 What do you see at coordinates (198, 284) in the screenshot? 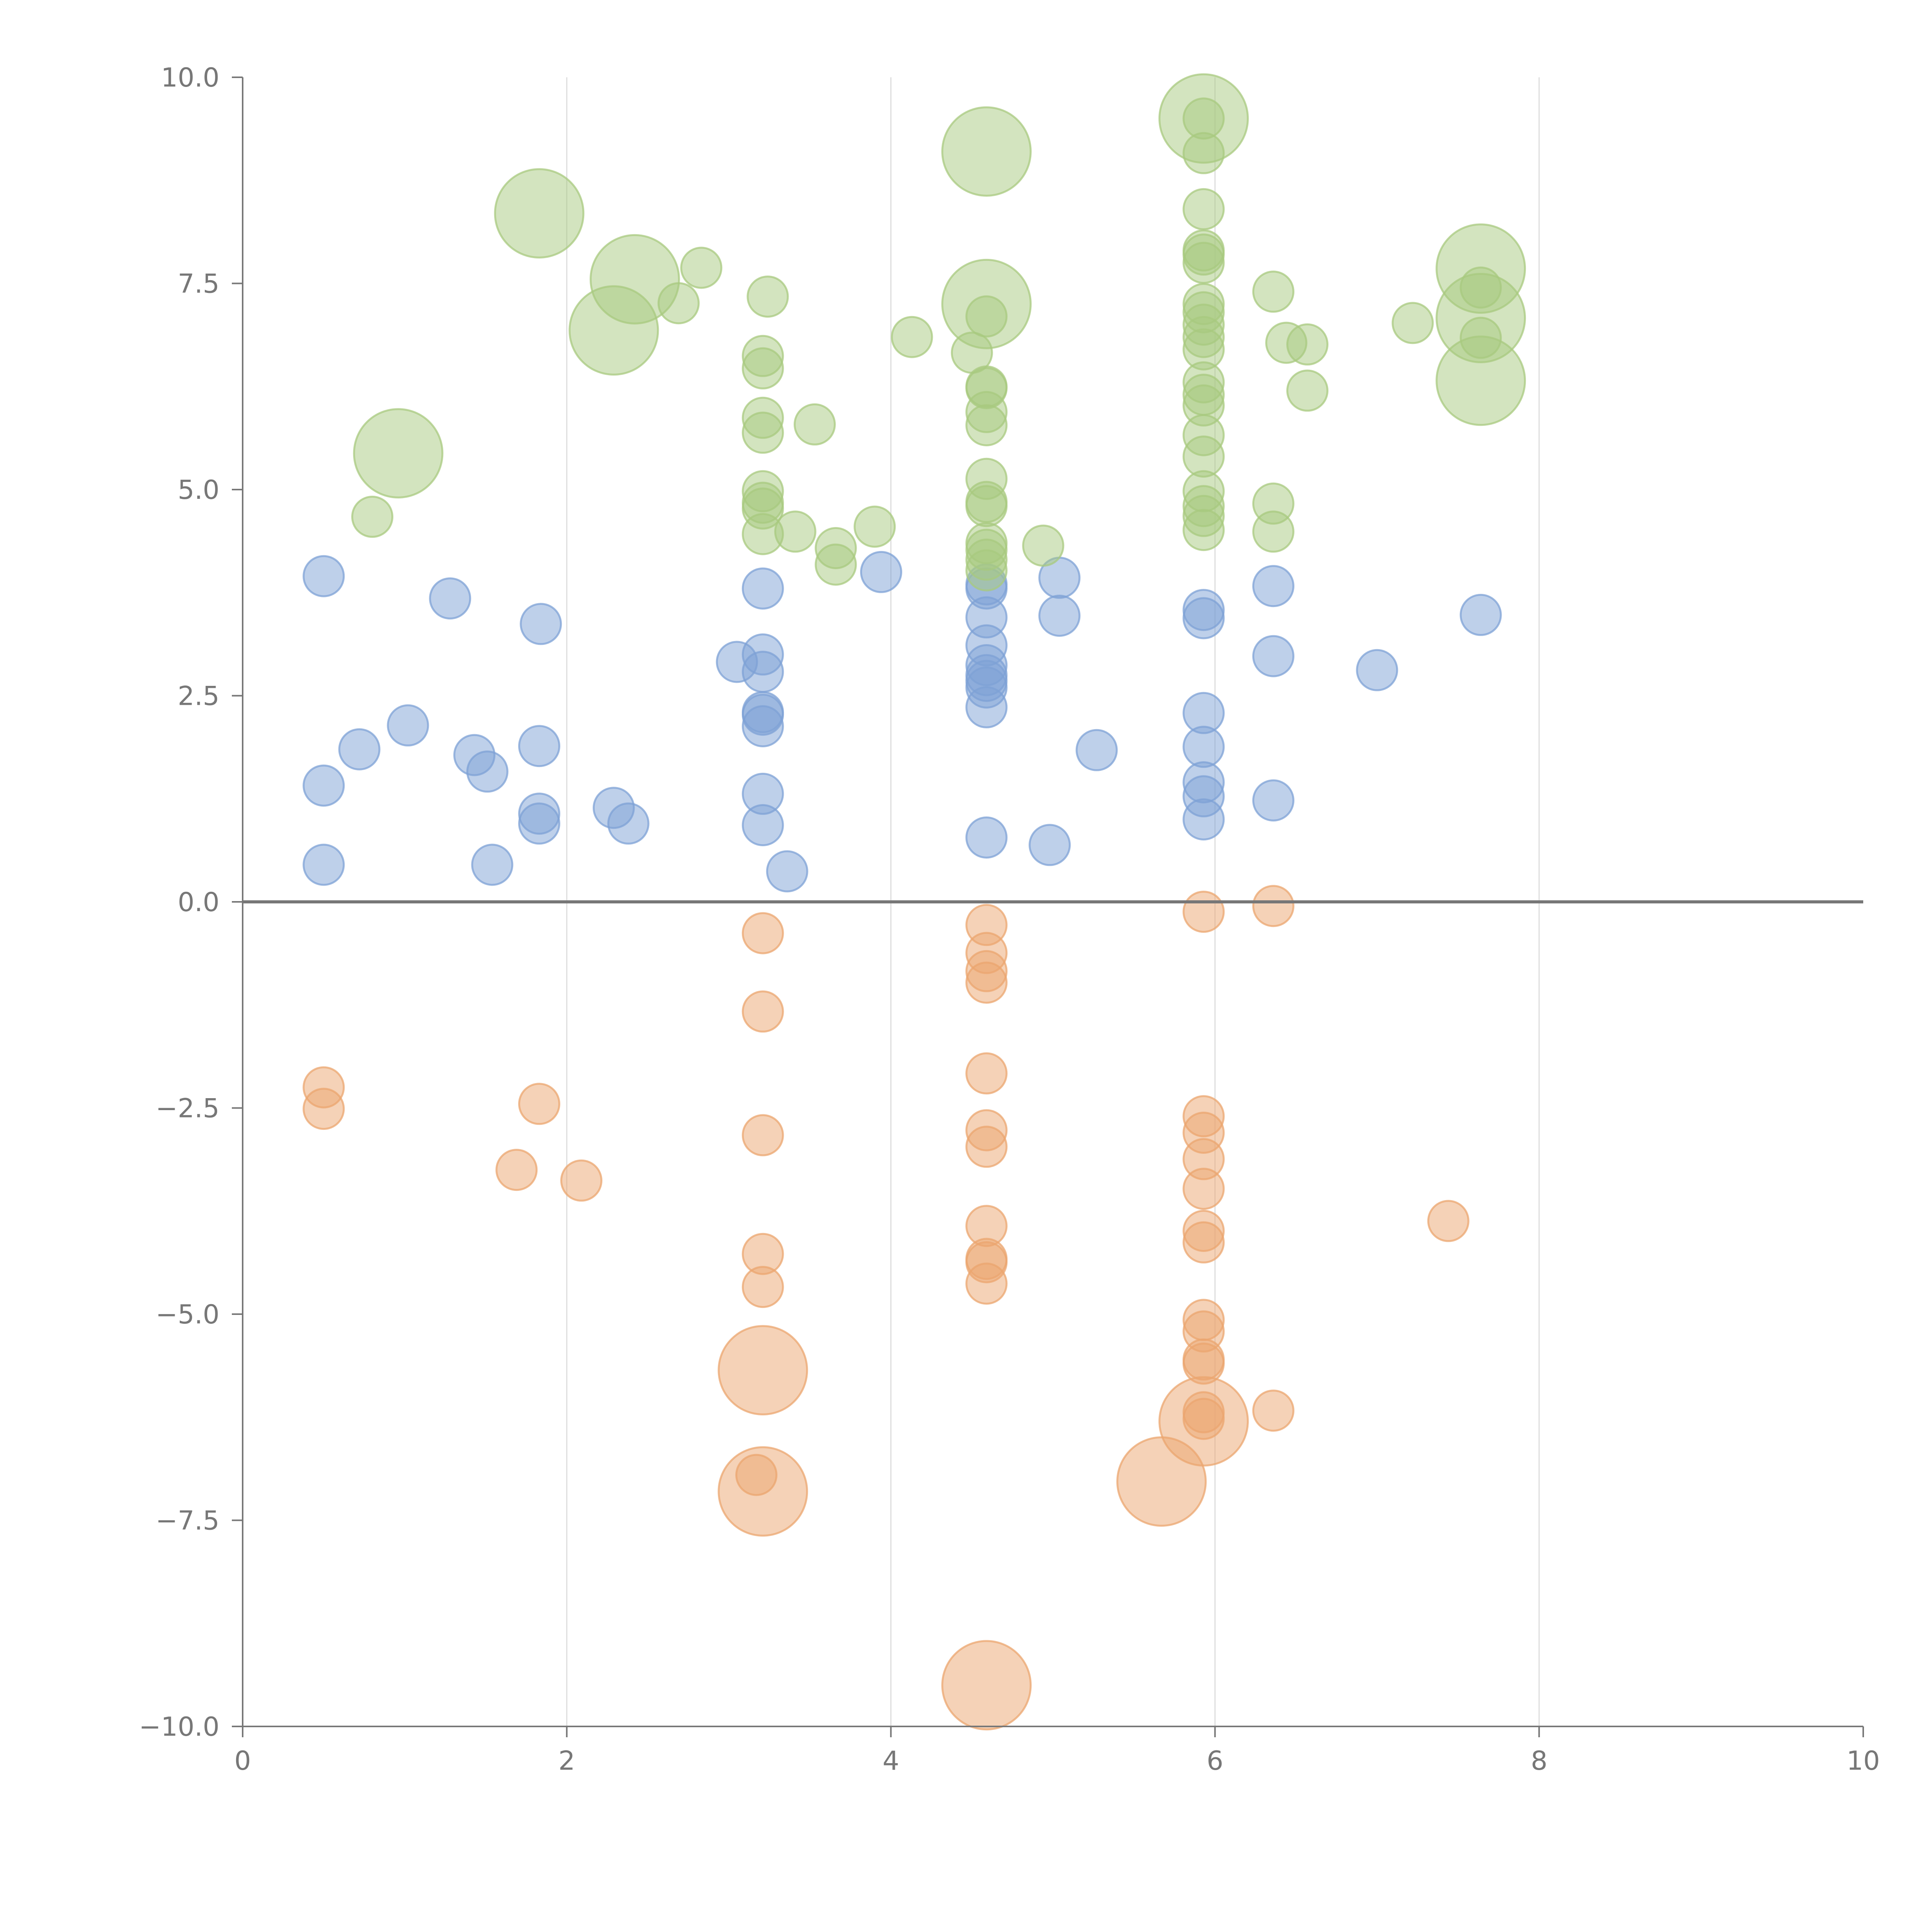
I see `y-tick-label-7: 7.5` at bounding box center [198, 284].